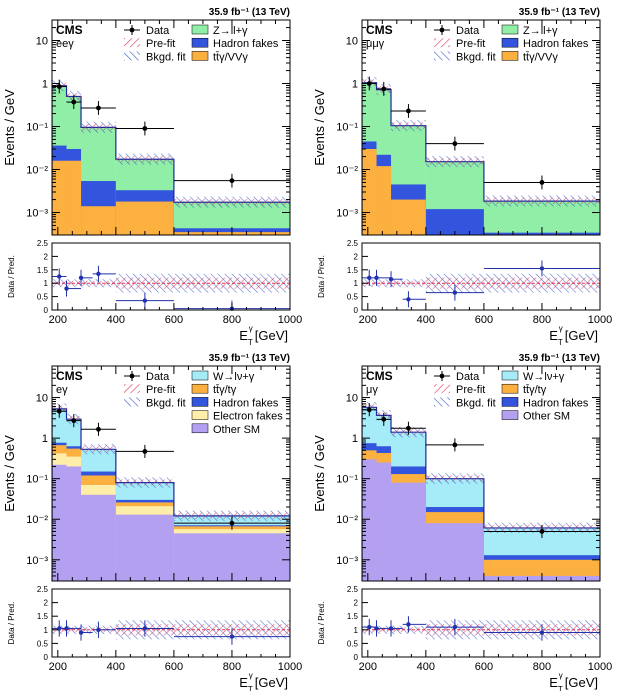 This screenshot has width=618, height=691. I want to click on y-tick-label: 10⁻¹, so click(37, 480).